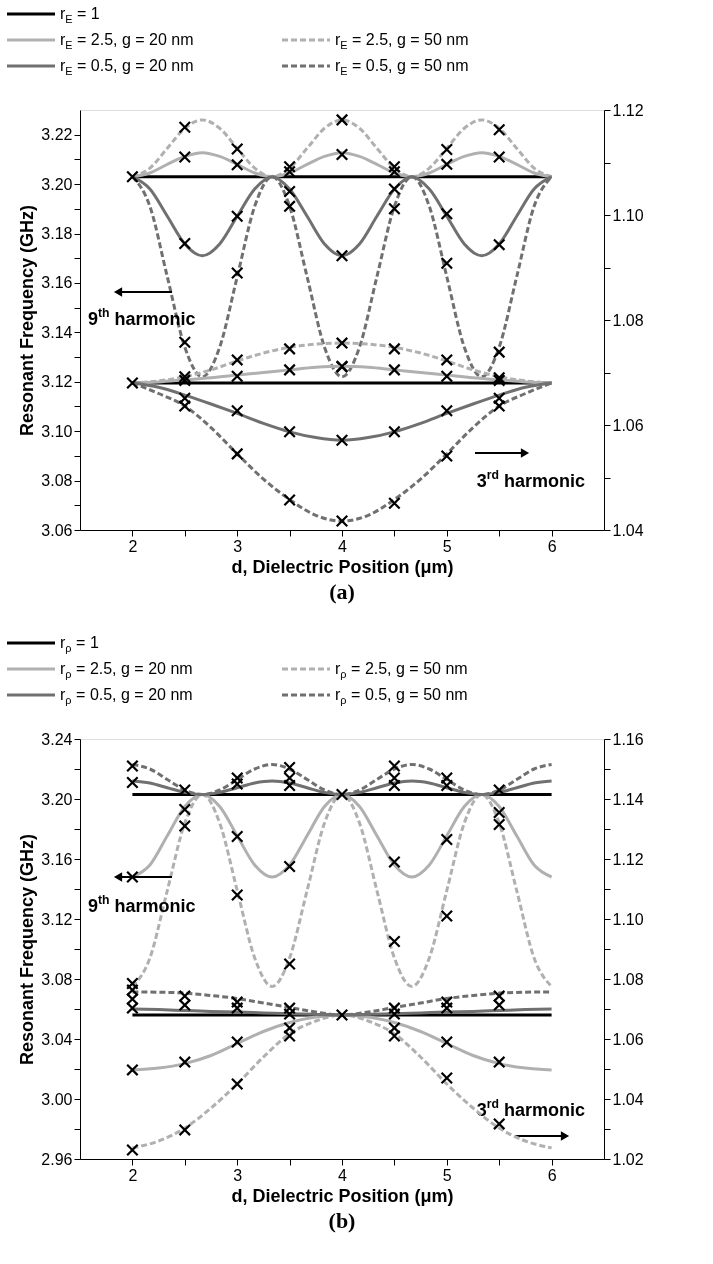 The height and width of the screenshot is (1264, 713). What do you see at coordinates (57, 1039) in the screenshot?
I see `y-tick-label: 3.04` at bounding box center [57, 1039].